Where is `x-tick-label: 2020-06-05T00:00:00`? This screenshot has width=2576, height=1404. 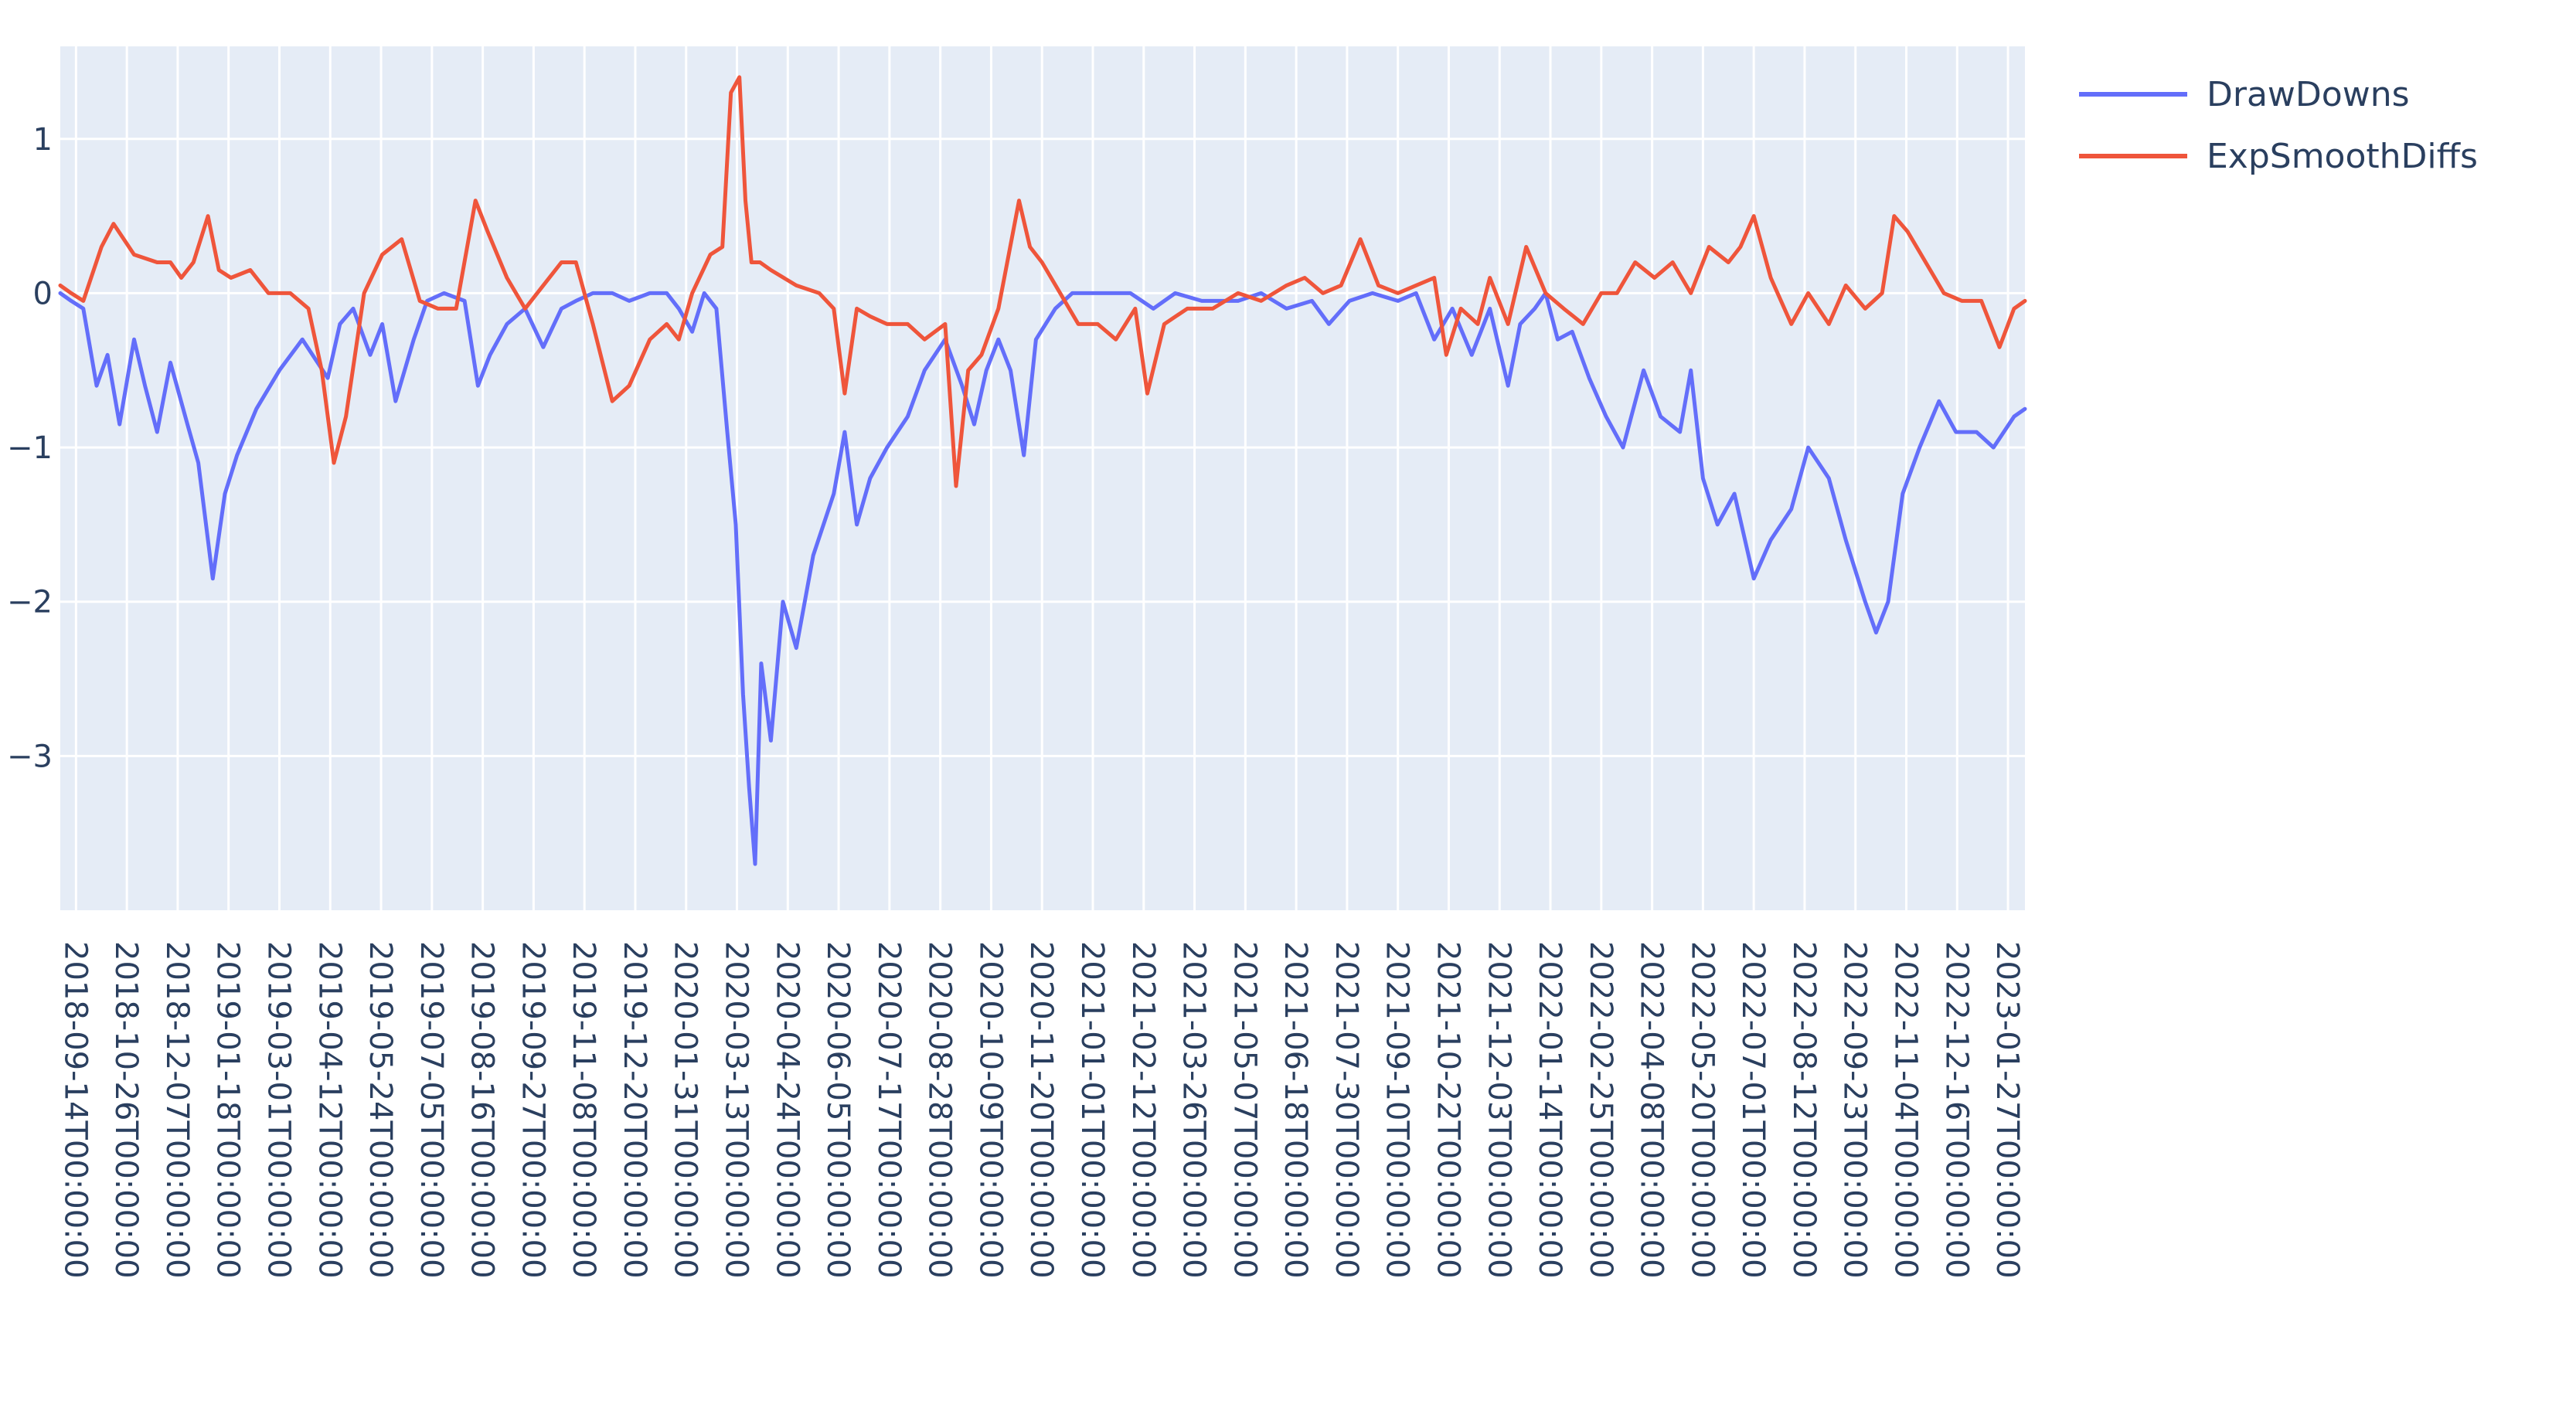
x-tick-label: 2020-06-05T00:00:00 is located at coordinates (838, 1110).